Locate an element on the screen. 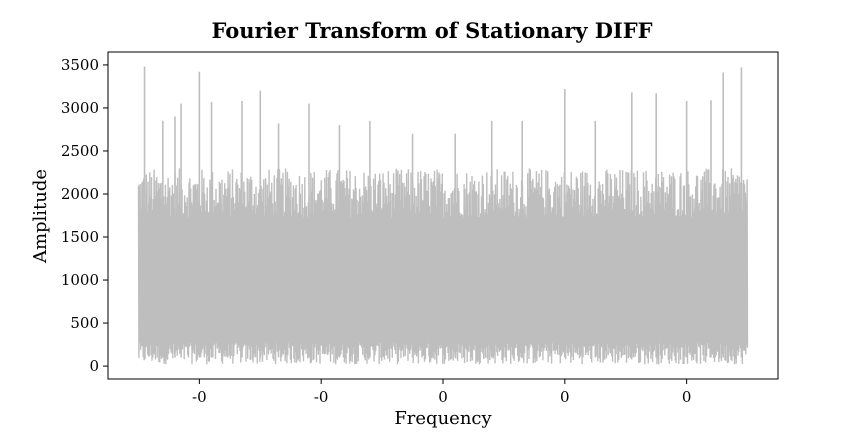 The image size is (864, 432). y-tick-label: 500 is located at coordinates (84, 323).